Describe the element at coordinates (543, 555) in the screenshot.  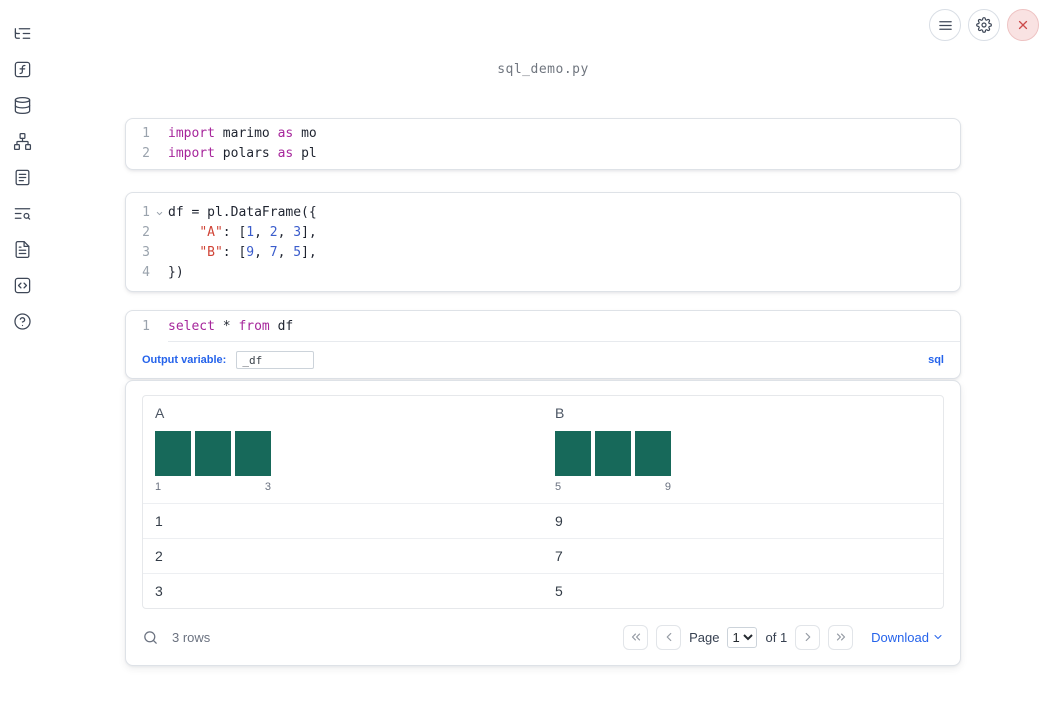
I see `table-row: 2 7` at that location.